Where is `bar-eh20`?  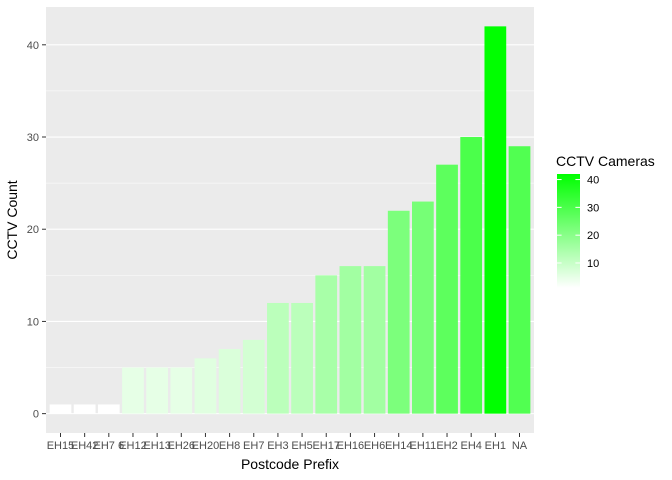
bar-eh20 is located at coordinates (205, 386).